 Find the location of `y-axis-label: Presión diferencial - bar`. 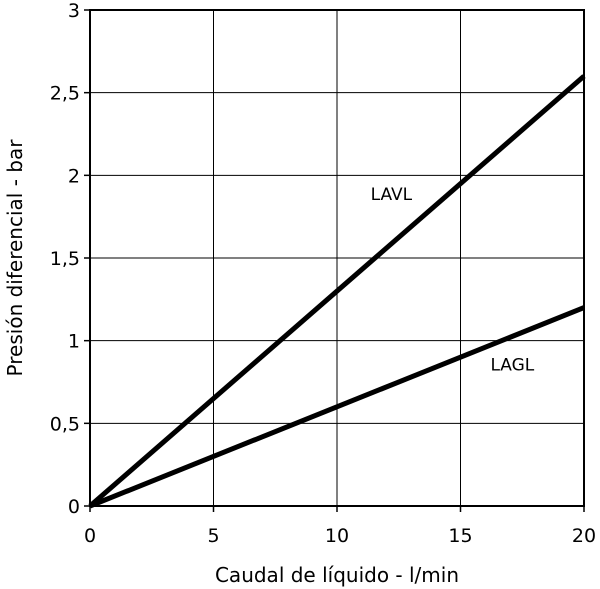

y-axis-label: Presión diferencial - bar is located at coordinates (15, 258).